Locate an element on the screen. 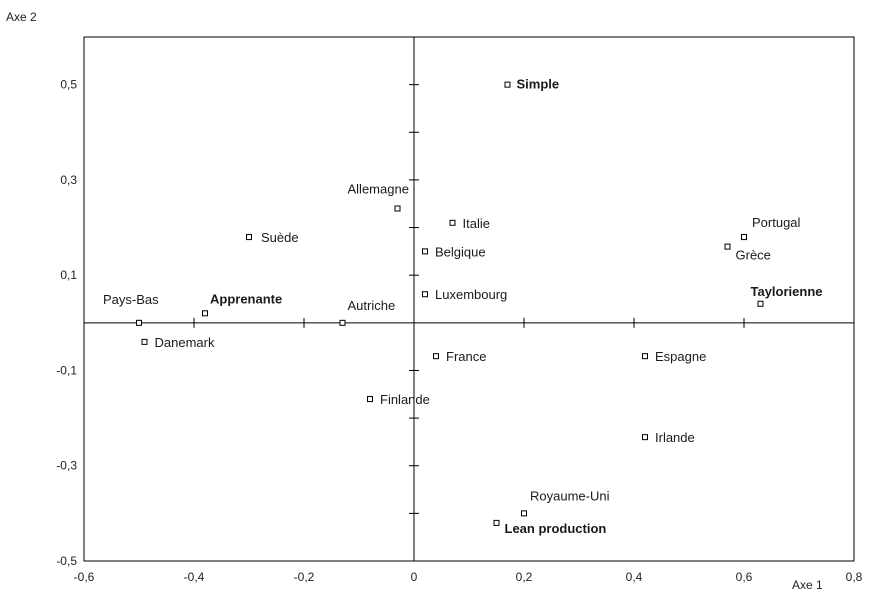  x-tick-label: -0,4 is located at coordinates (194, 577).